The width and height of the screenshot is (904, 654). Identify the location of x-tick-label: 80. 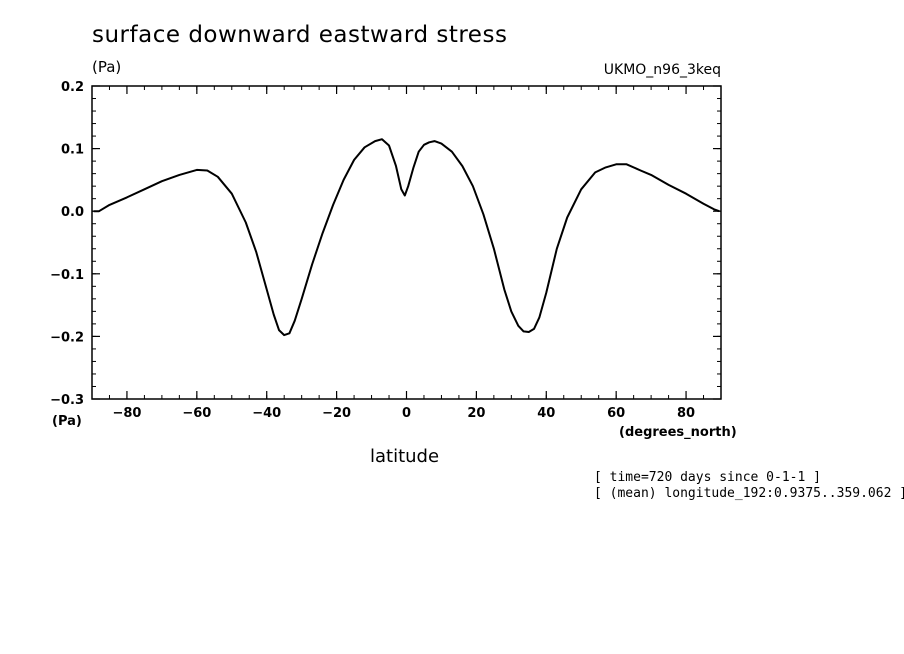
(686, 413).